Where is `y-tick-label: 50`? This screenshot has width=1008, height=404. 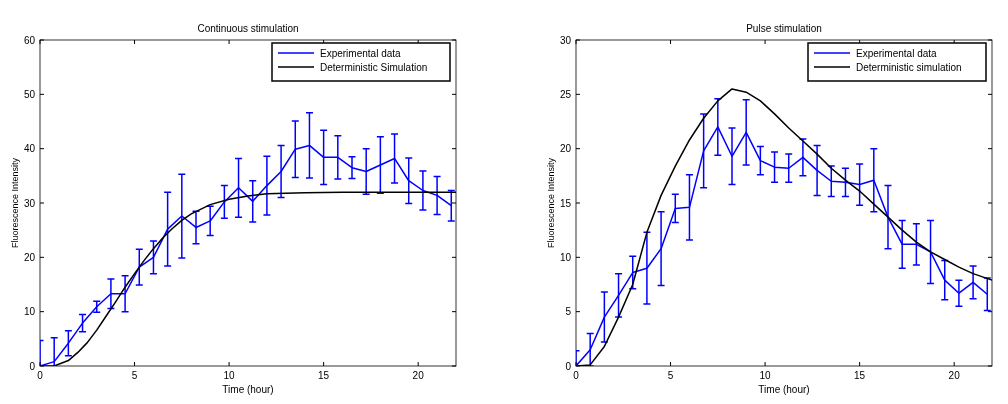
y-tick-label: 50 is located at coordinates (29, 94).